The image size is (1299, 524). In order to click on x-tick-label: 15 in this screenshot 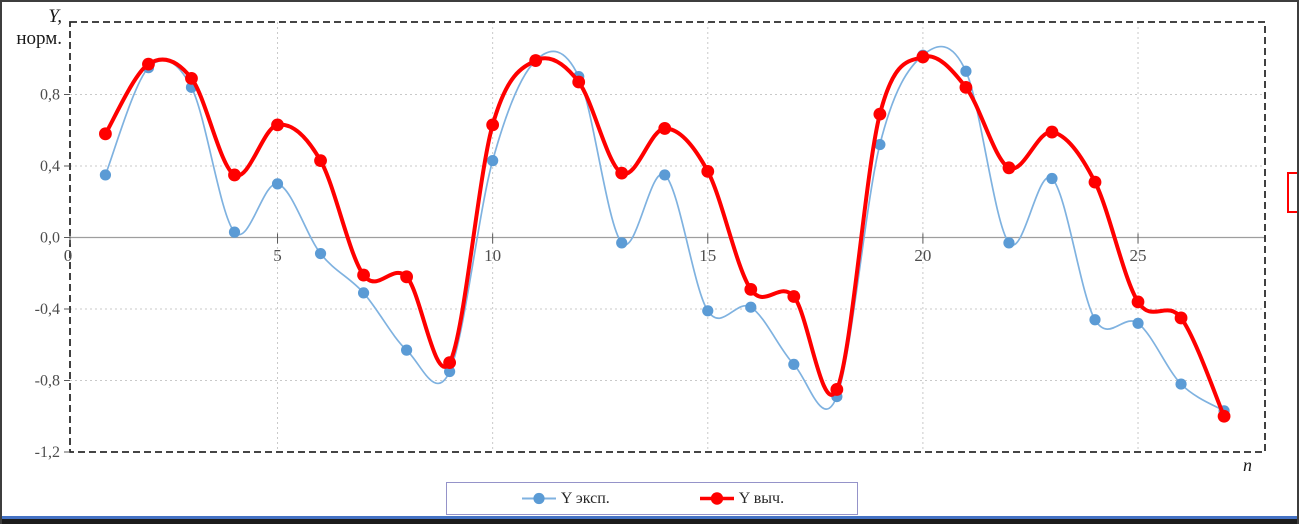, I will do `click(707, 255)`.